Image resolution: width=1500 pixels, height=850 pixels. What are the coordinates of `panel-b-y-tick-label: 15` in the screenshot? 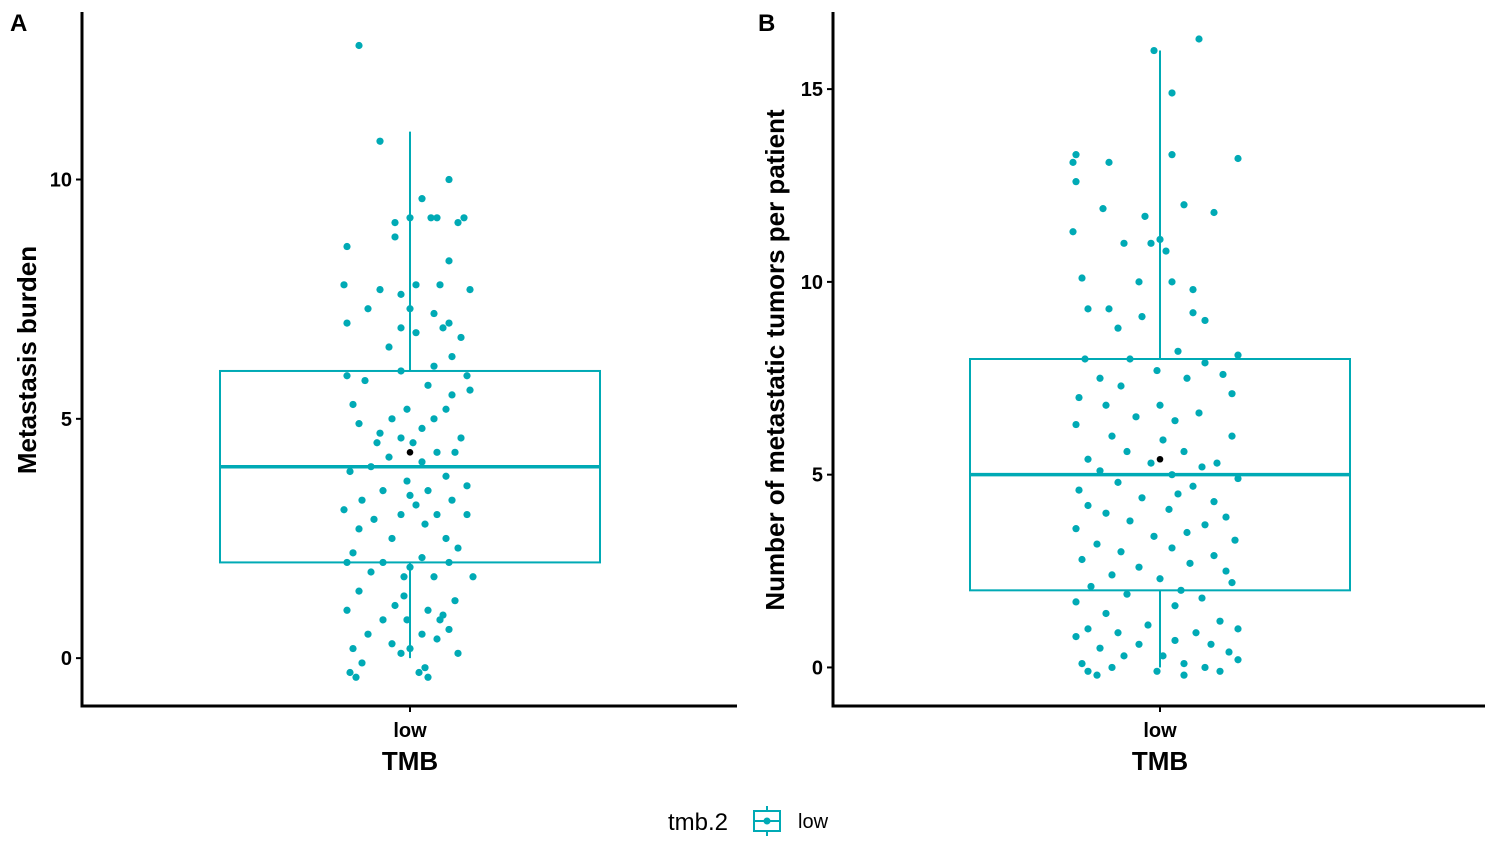 It's located at (812, 90).